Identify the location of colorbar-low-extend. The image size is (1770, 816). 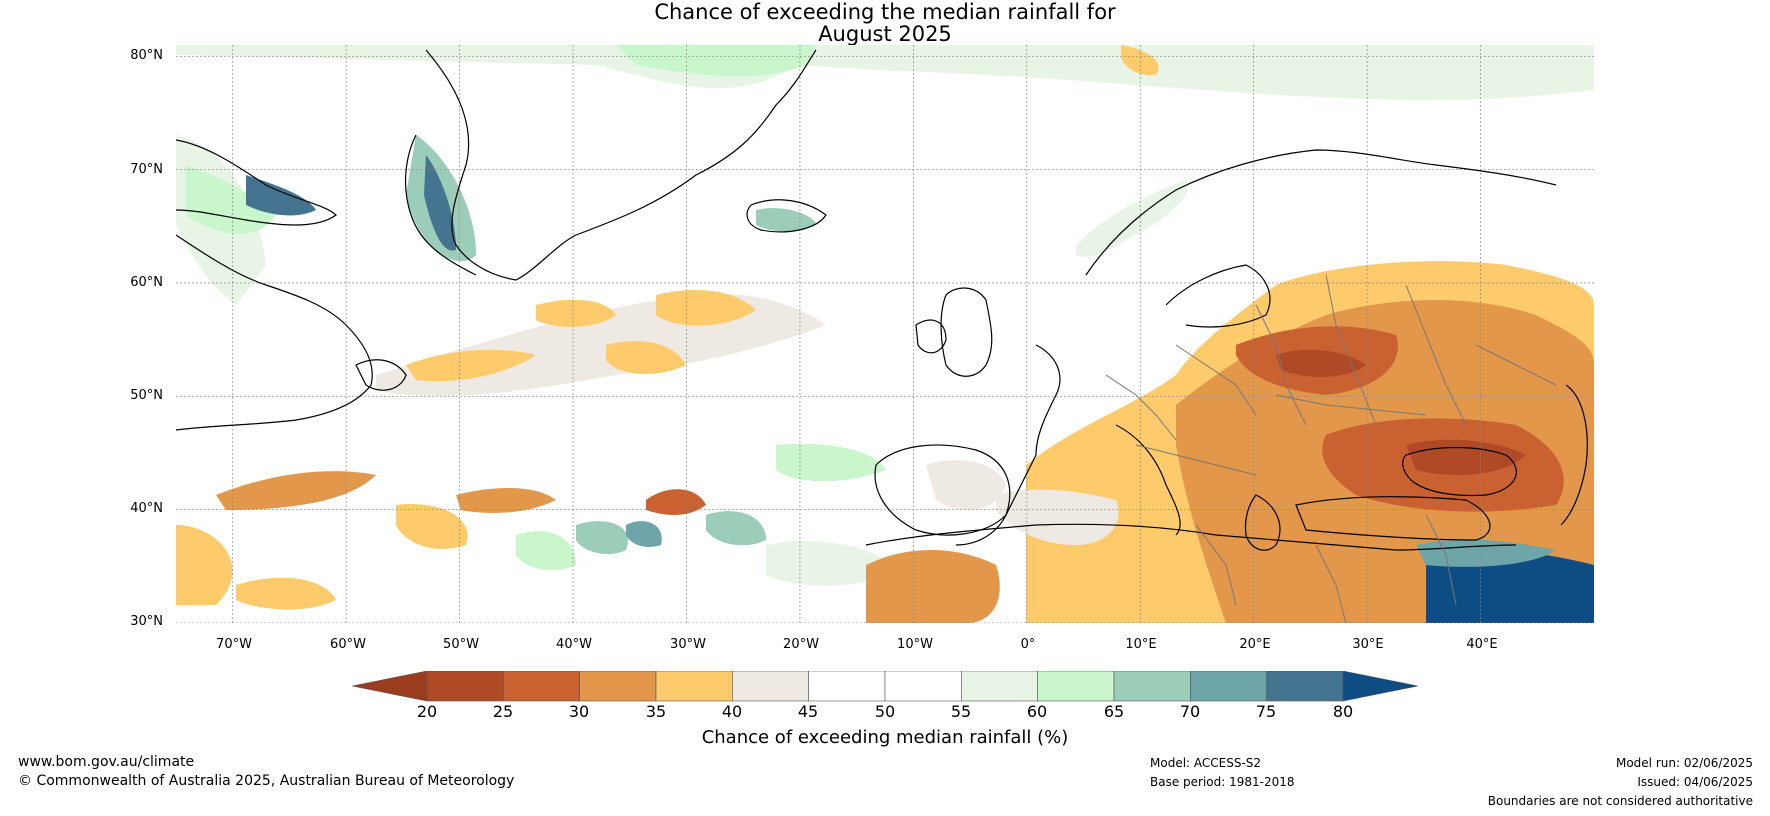
(390, 686).